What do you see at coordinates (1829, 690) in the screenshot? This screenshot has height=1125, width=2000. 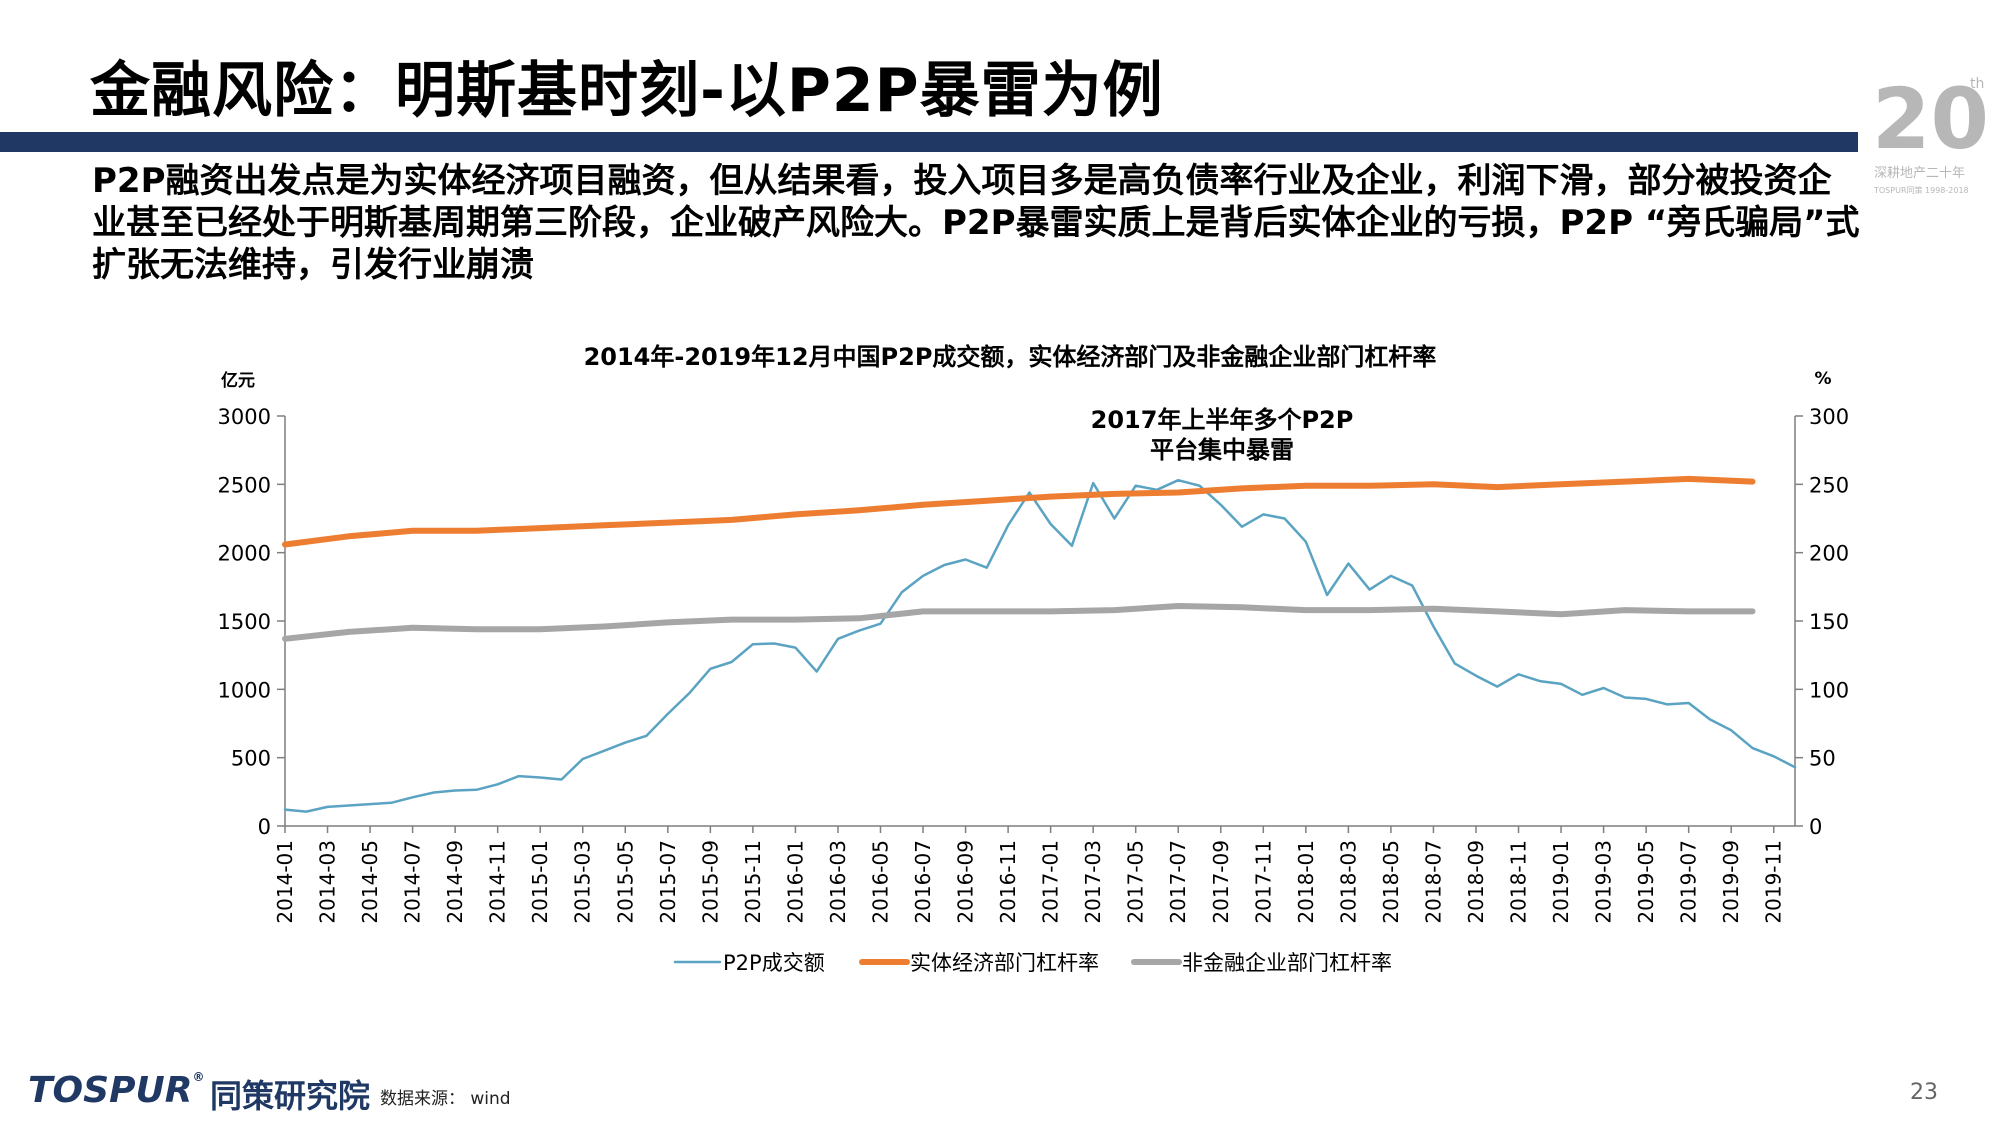 I see `right-tick-label: 100` at bounding box center [1829, 690].